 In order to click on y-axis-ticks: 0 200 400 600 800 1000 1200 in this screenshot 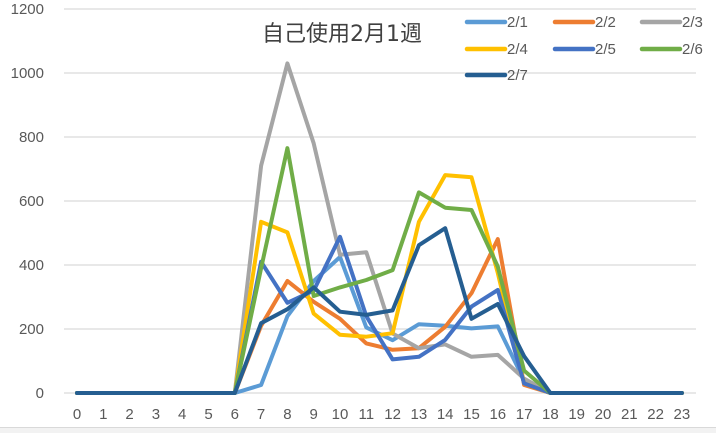, I will do `click(27, 201)`.